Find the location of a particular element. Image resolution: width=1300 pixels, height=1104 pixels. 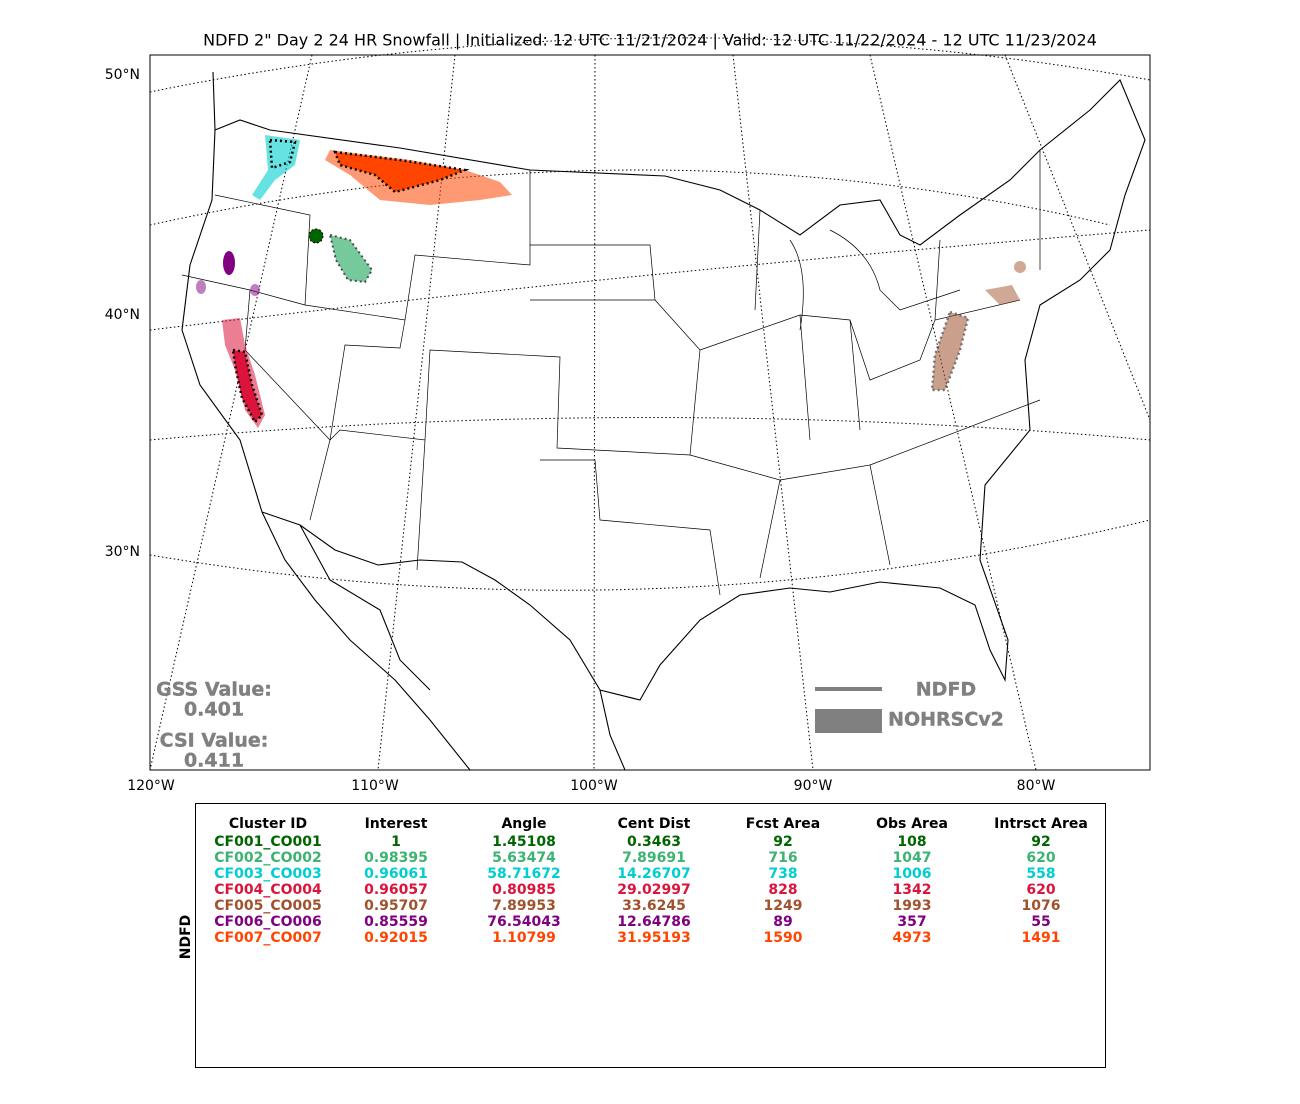

table-cell: 29.02997 is located at coordinates (654, 890).